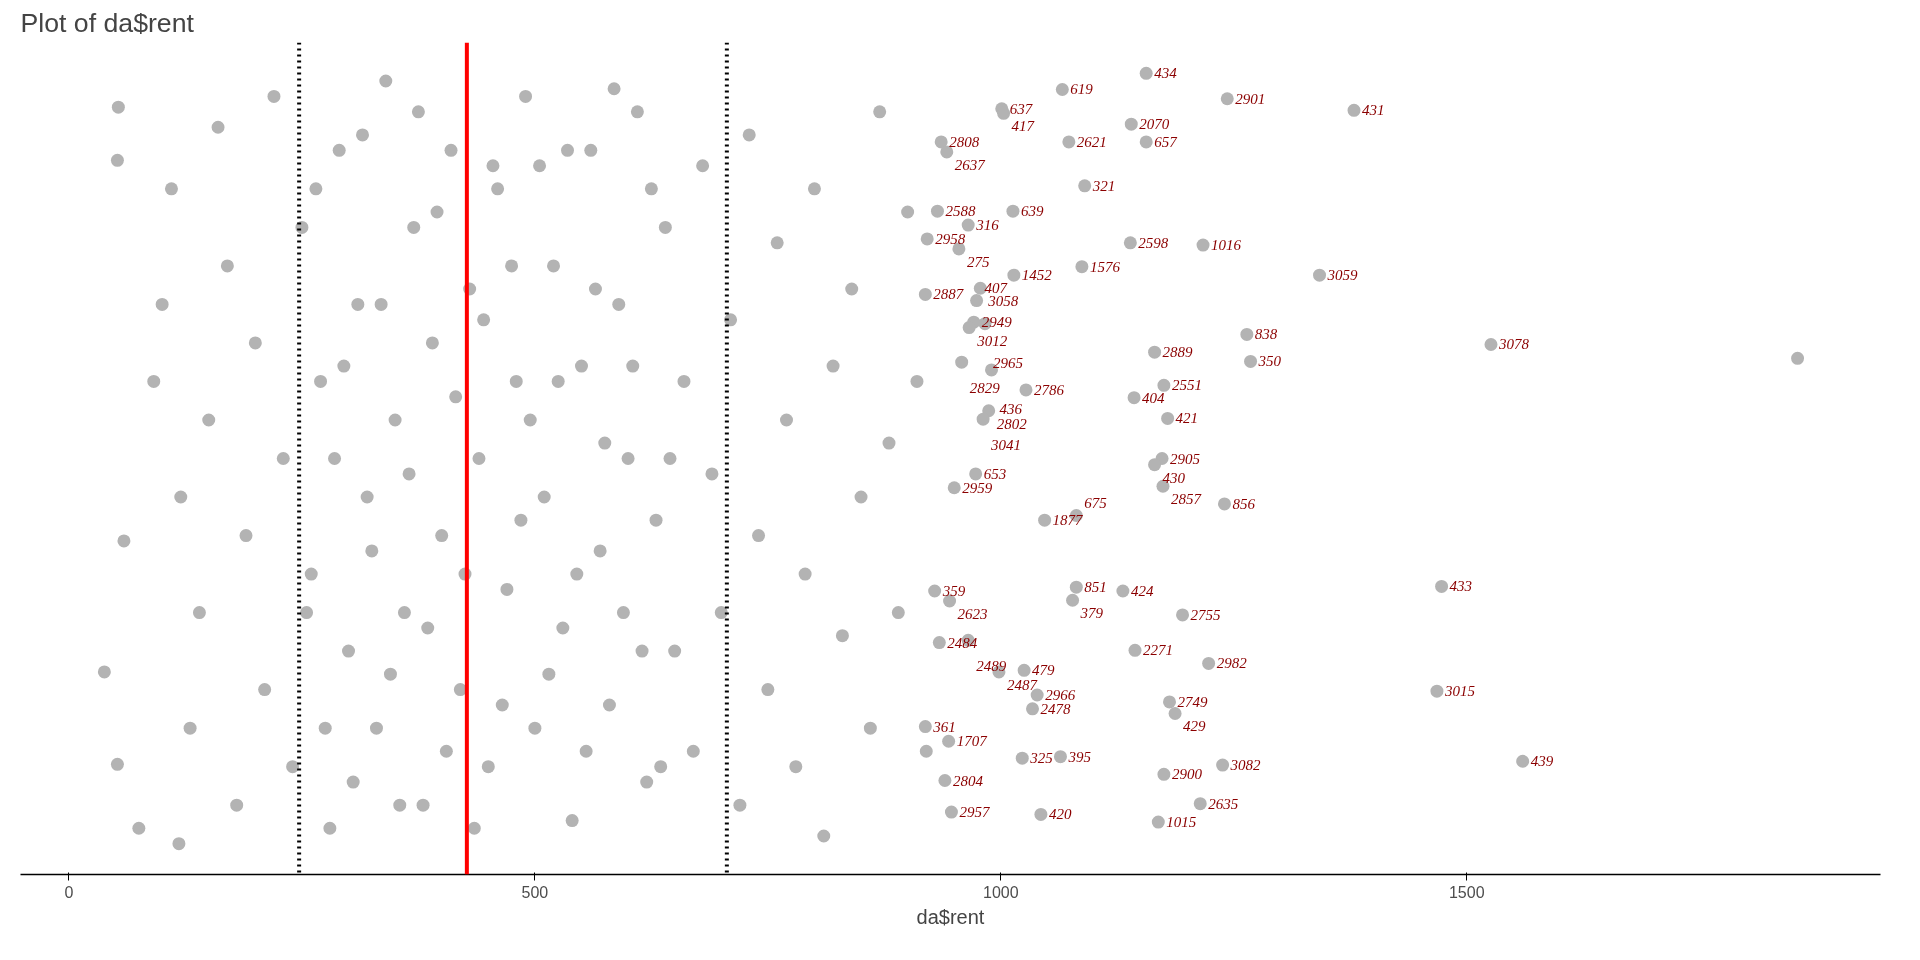 The image size is (1920, 960). I want to click on annotation: 431, so click(1373, 110).